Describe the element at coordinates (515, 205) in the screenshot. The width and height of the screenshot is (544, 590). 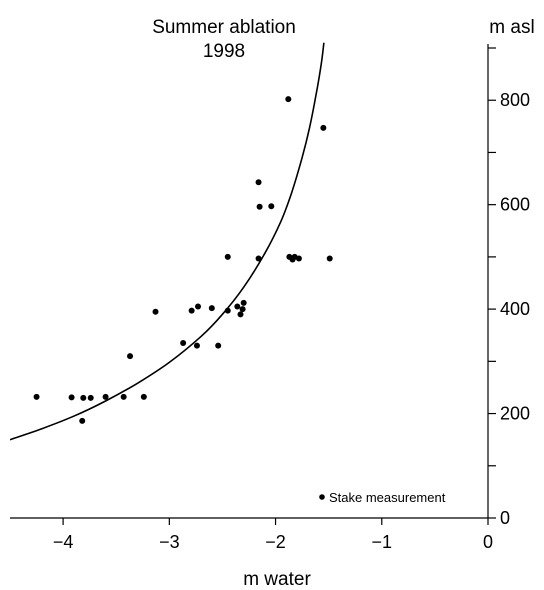
I see `y-tick-label: 600` at that location.